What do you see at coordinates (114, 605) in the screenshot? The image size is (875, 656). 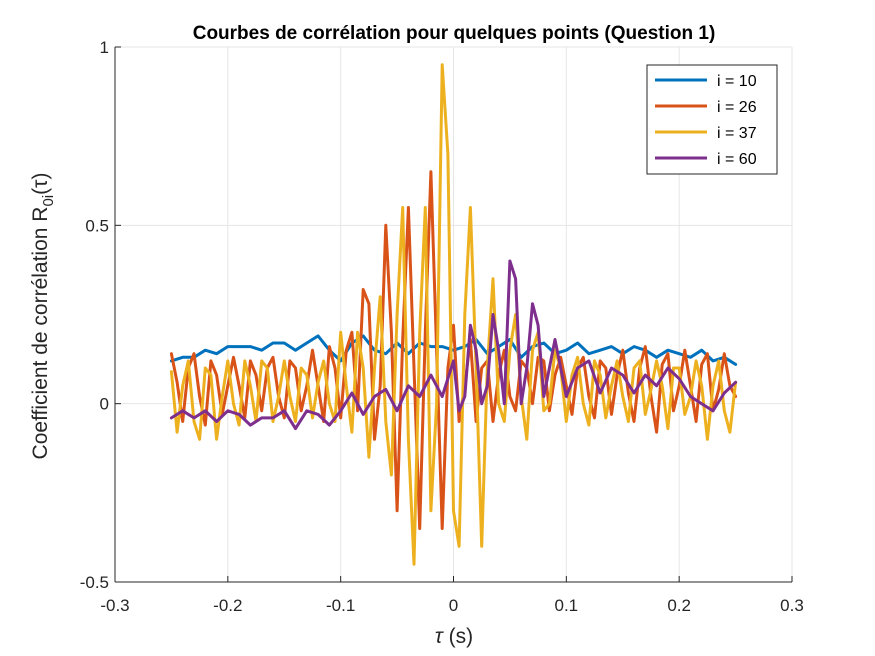 I see `x-tick-label: -0.3` at bounding box center [114, 605].